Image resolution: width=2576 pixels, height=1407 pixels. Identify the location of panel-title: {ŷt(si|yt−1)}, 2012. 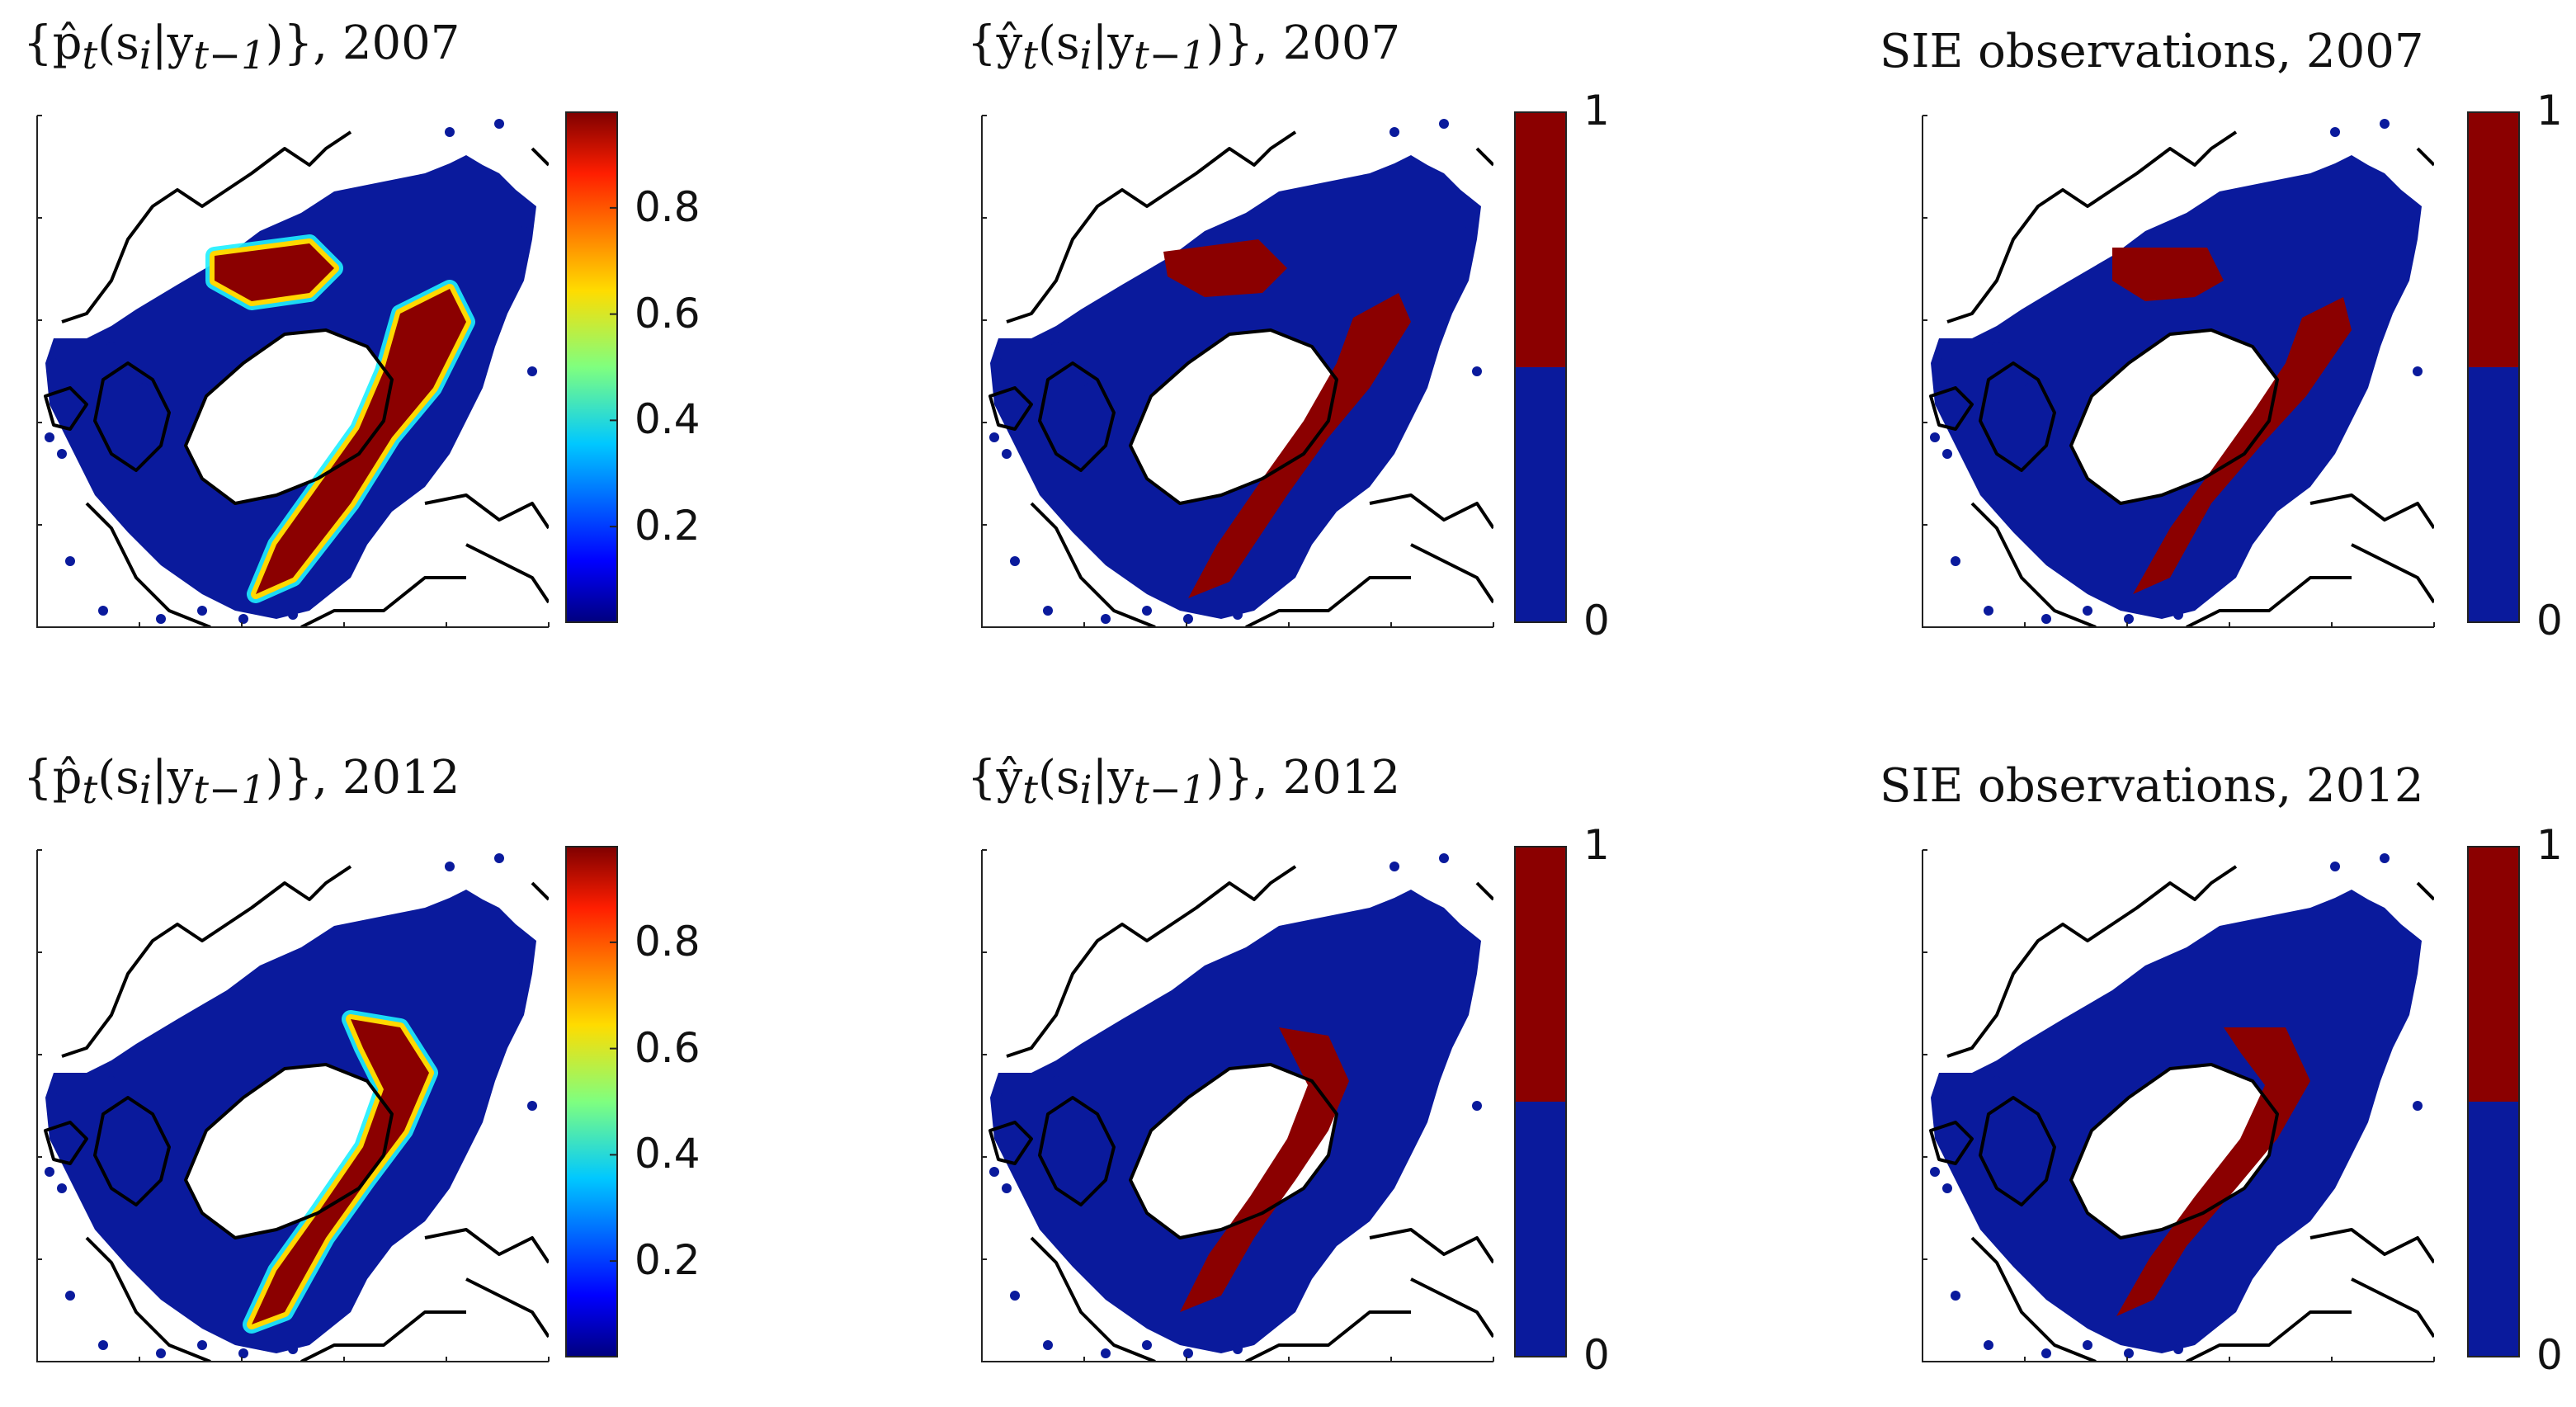
(1184, 783).